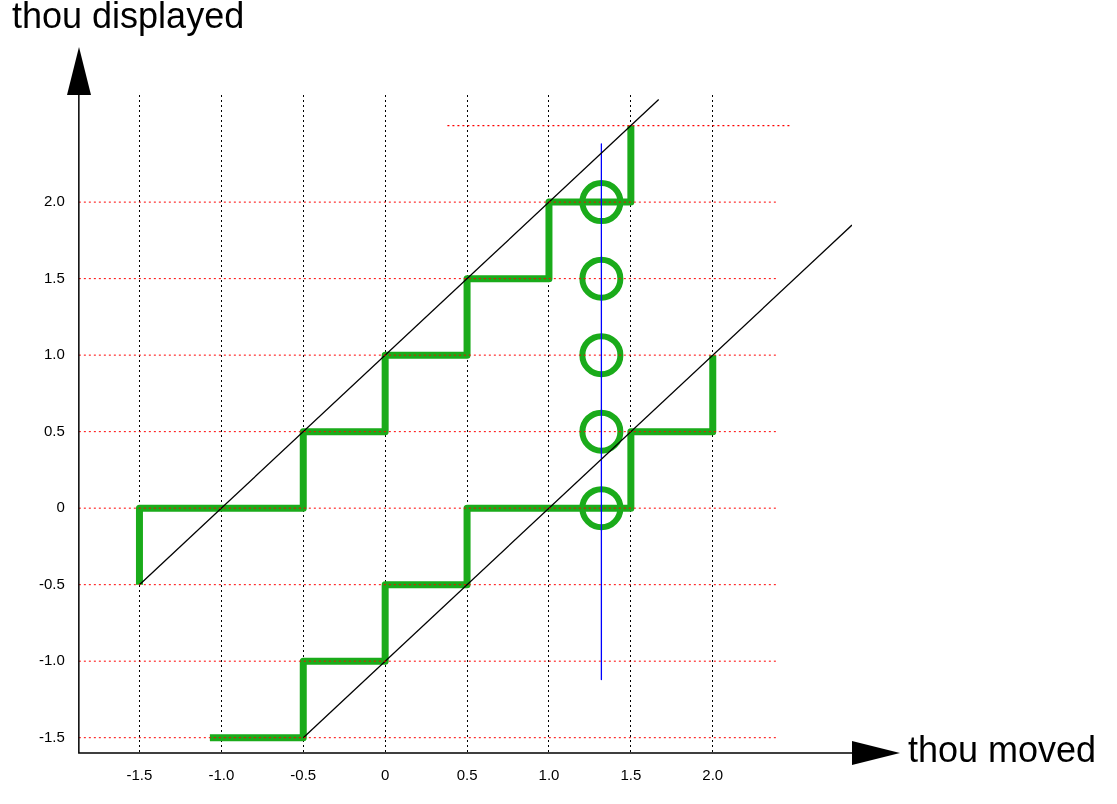  What do you see at coordinates (467, 775) in the screenshot?
I see `x-tick-label: 0.5` at bounding box center [467, 775].